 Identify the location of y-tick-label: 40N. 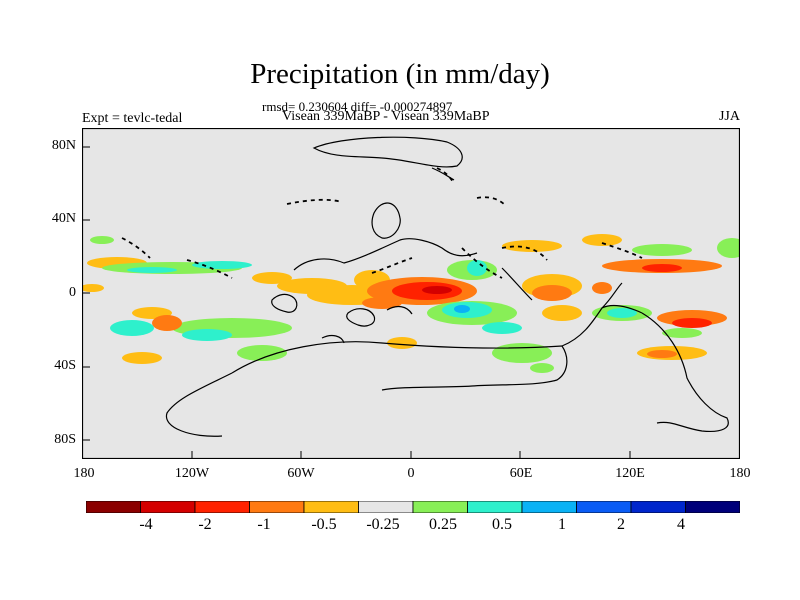
(63, 218).